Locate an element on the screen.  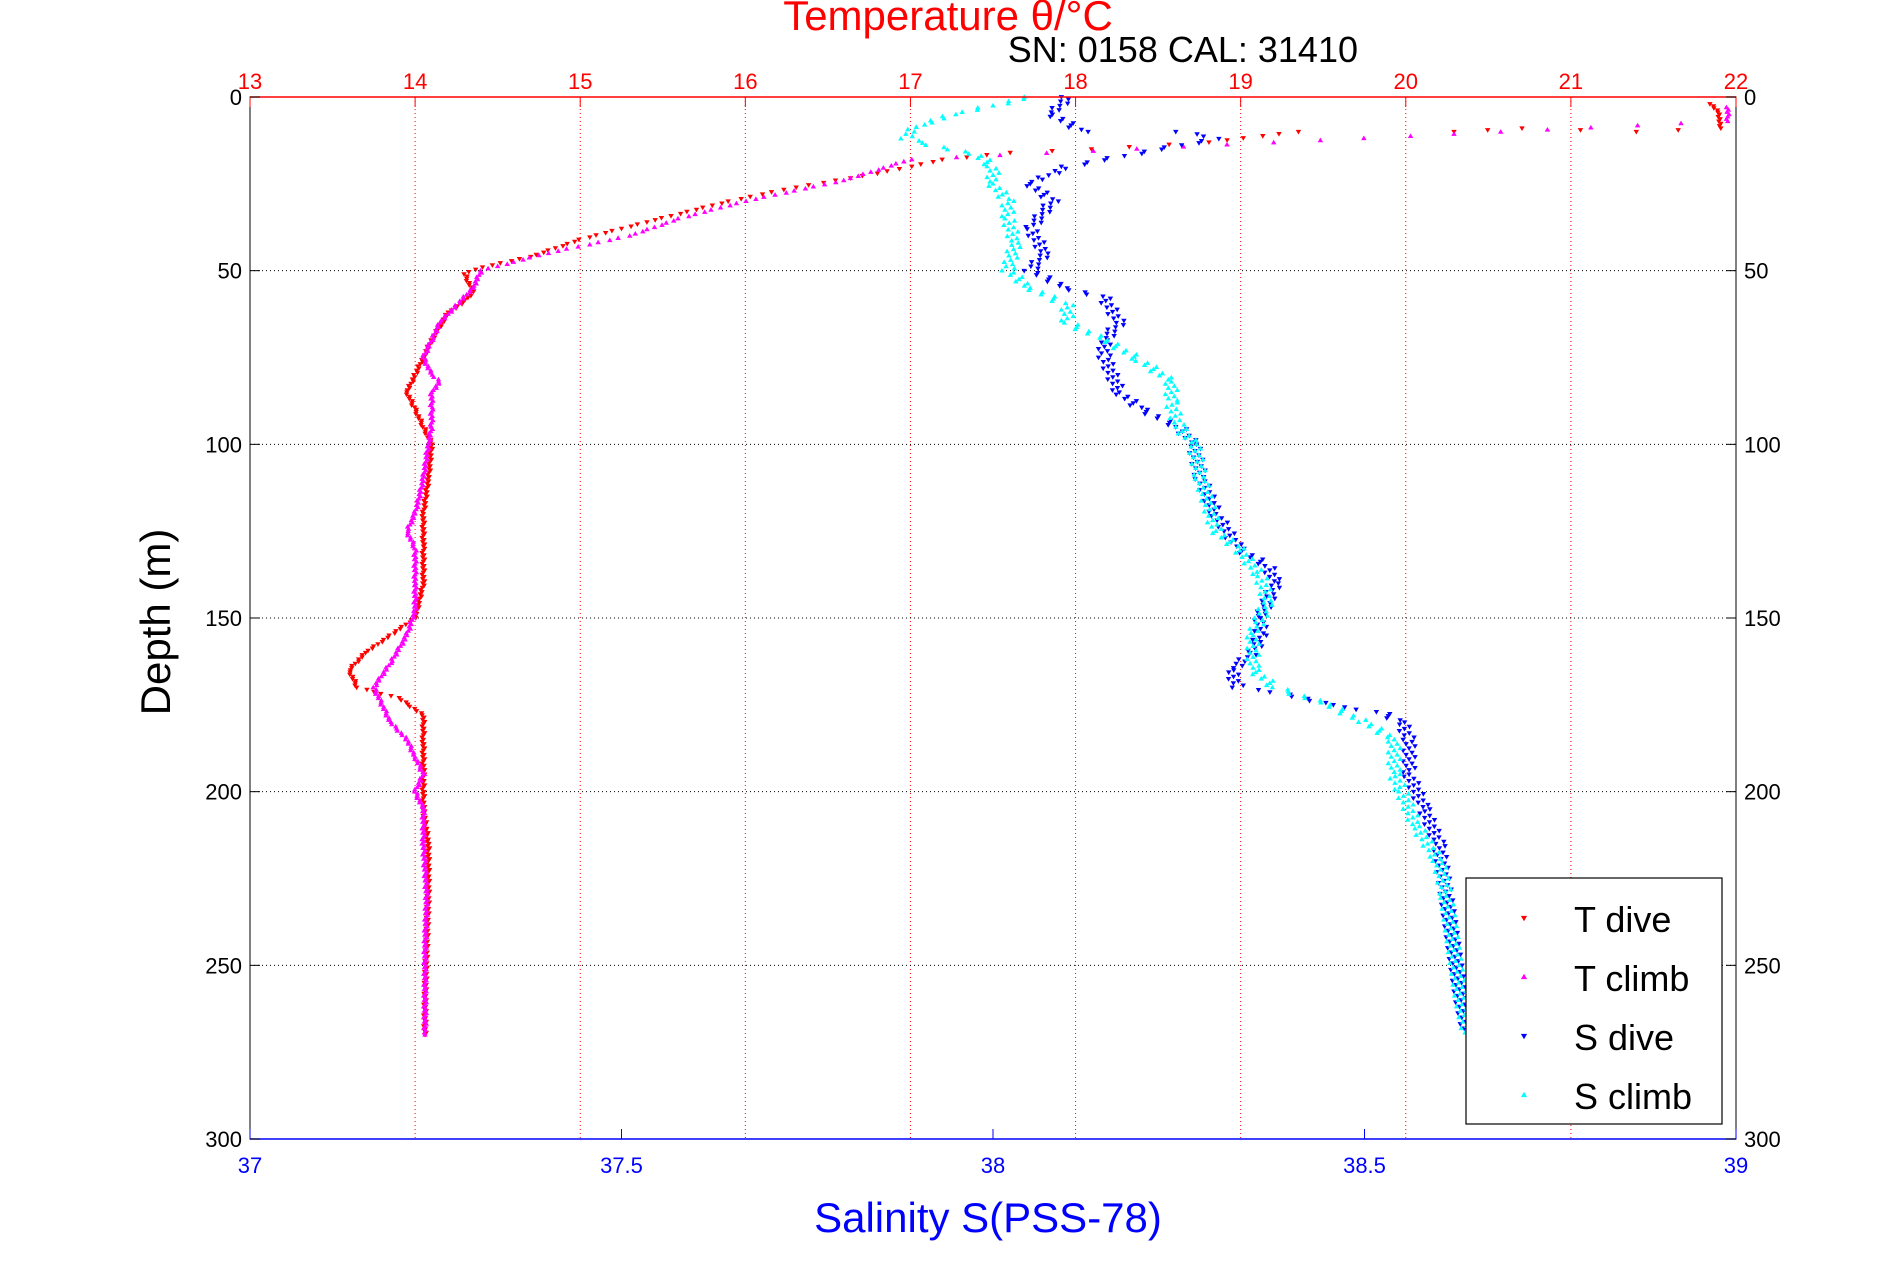
depth-tick-label-left: 100 is located at coordinates (223, 444).